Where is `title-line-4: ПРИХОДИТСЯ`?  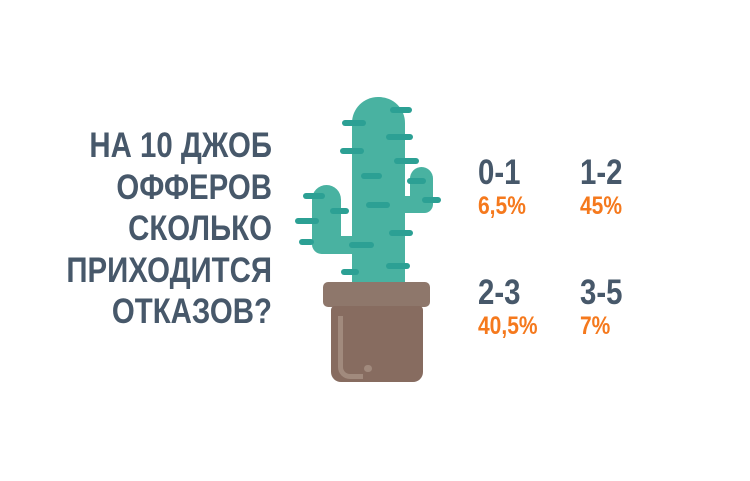
title-line-4: ПРИХОДИТСЯ is located at coordinates (169, 270).